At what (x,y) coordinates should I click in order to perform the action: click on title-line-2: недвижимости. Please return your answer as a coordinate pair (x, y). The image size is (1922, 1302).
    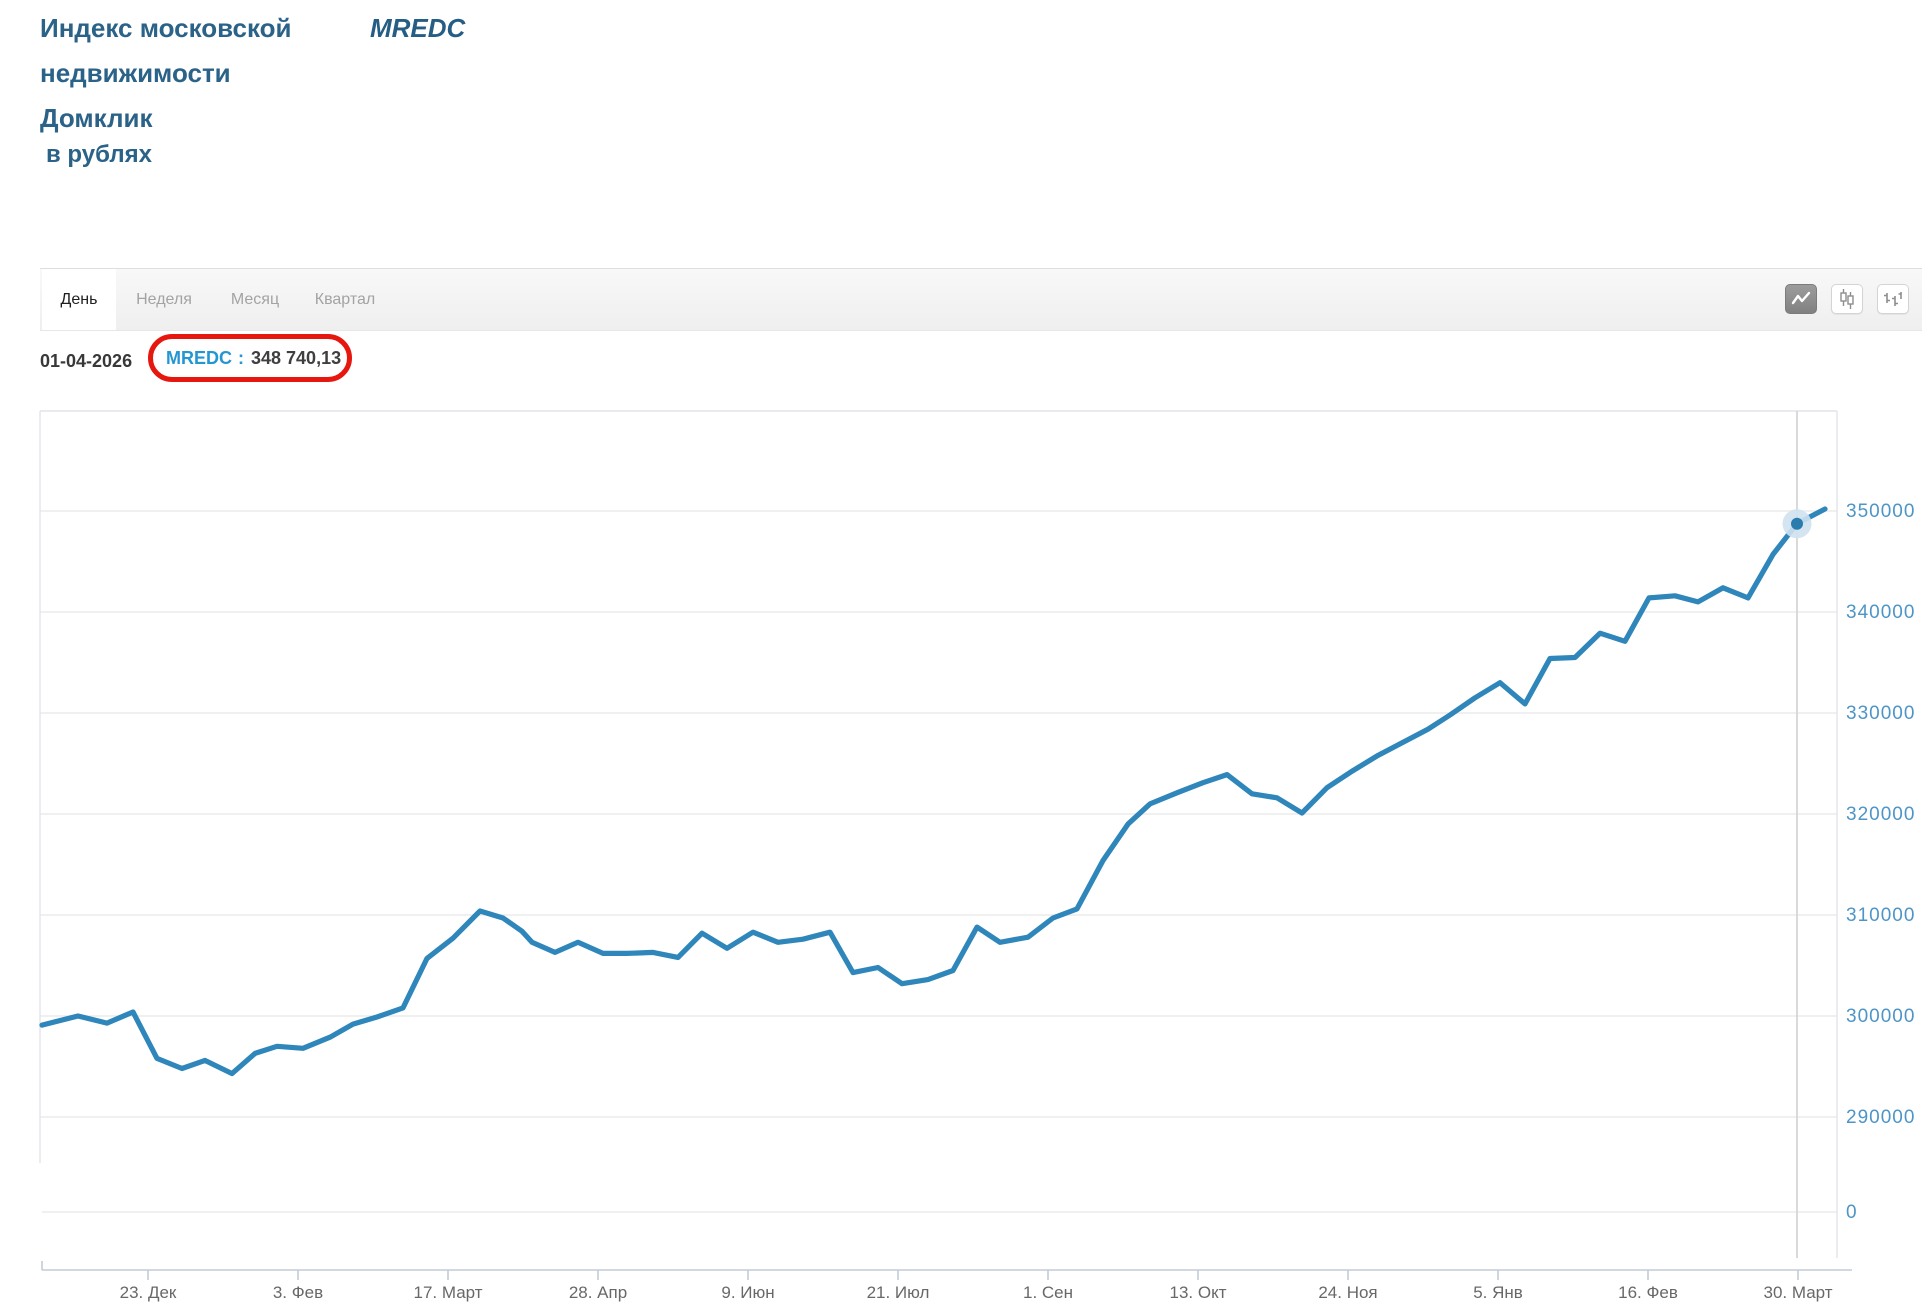
    Looking at the image, I should click on (135, 73).